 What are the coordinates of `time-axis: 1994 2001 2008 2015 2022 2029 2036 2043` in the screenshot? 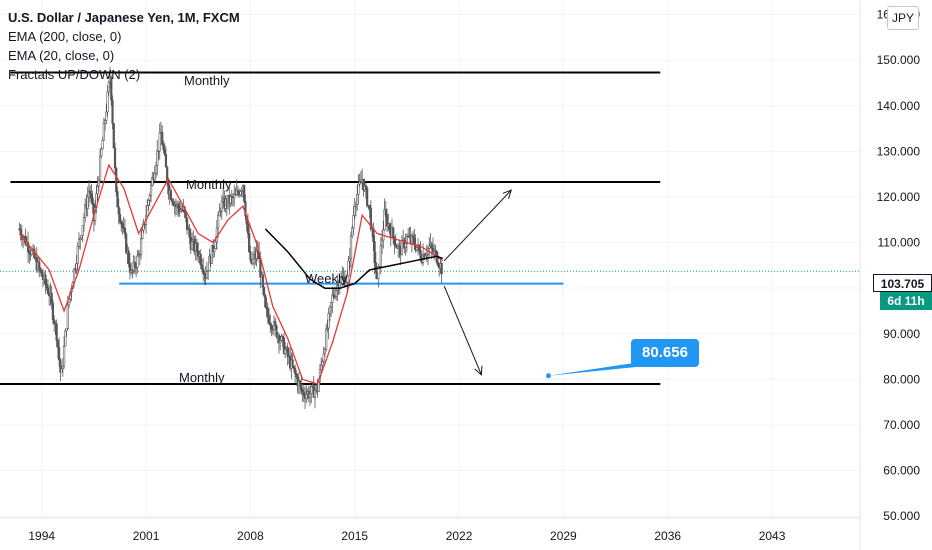 It's located at (430, 530).